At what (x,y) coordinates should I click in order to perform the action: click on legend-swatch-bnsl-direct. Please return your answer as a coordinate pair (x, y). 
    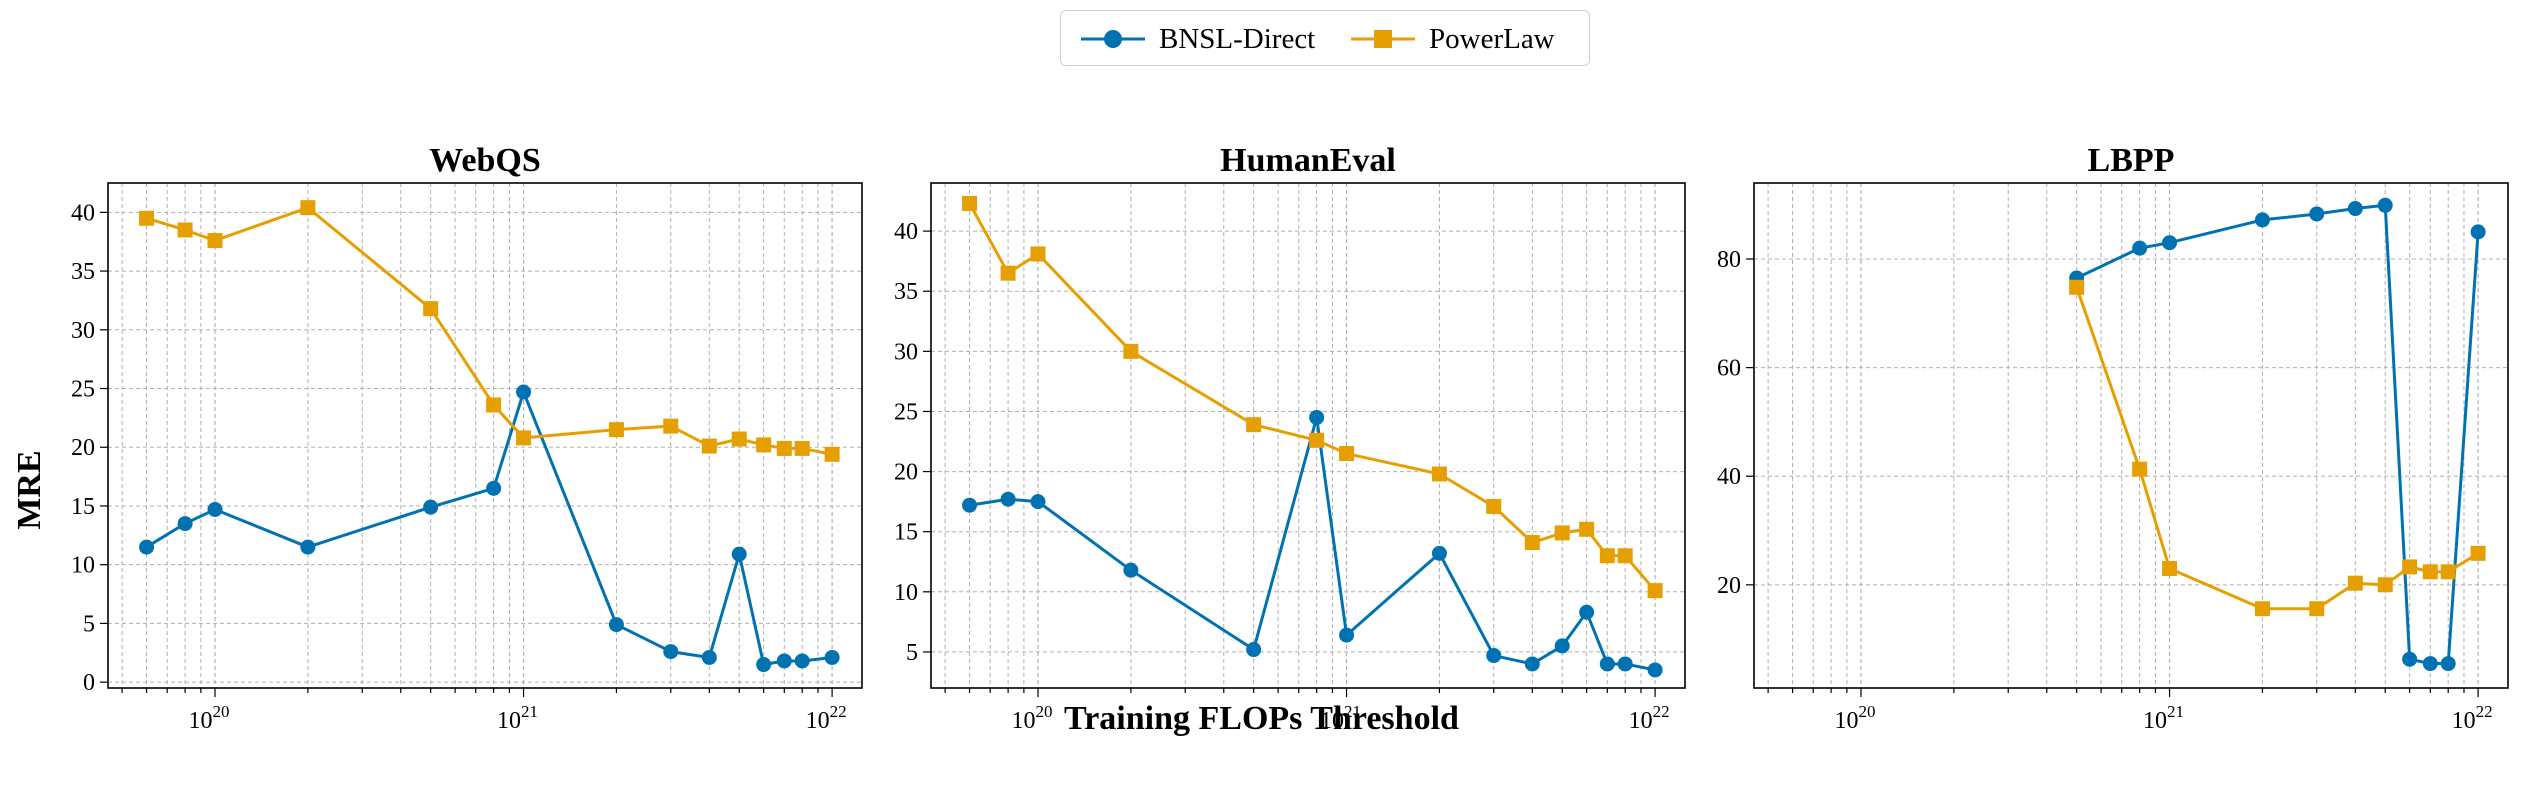
    Looking at the image, I should click on (1113, 39).